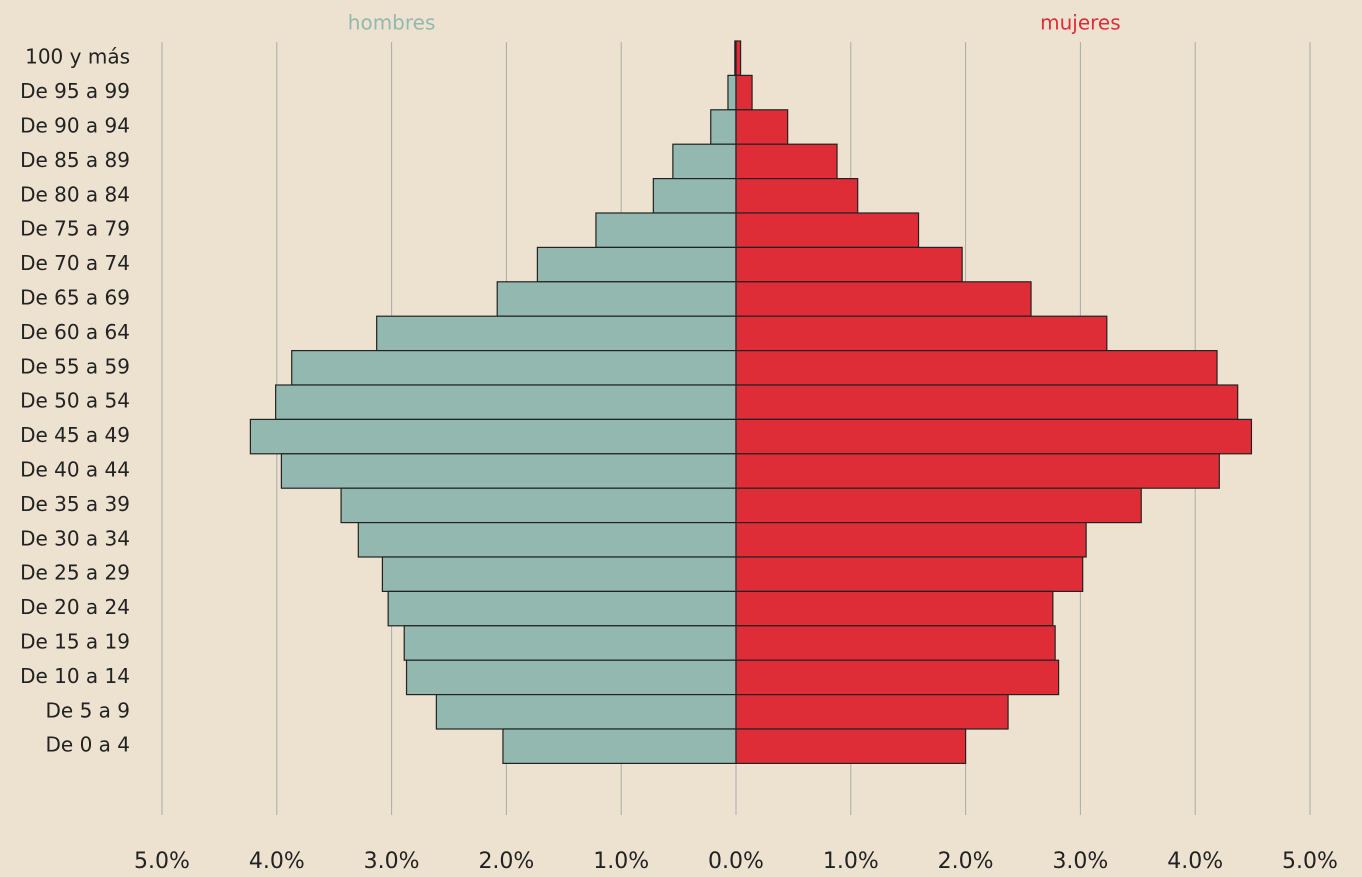 The image size is (1362, 877). Describe the element at coordinates (75, 194) in the screenshot. I see `y-tick-label: De 80 a 84` at that location.